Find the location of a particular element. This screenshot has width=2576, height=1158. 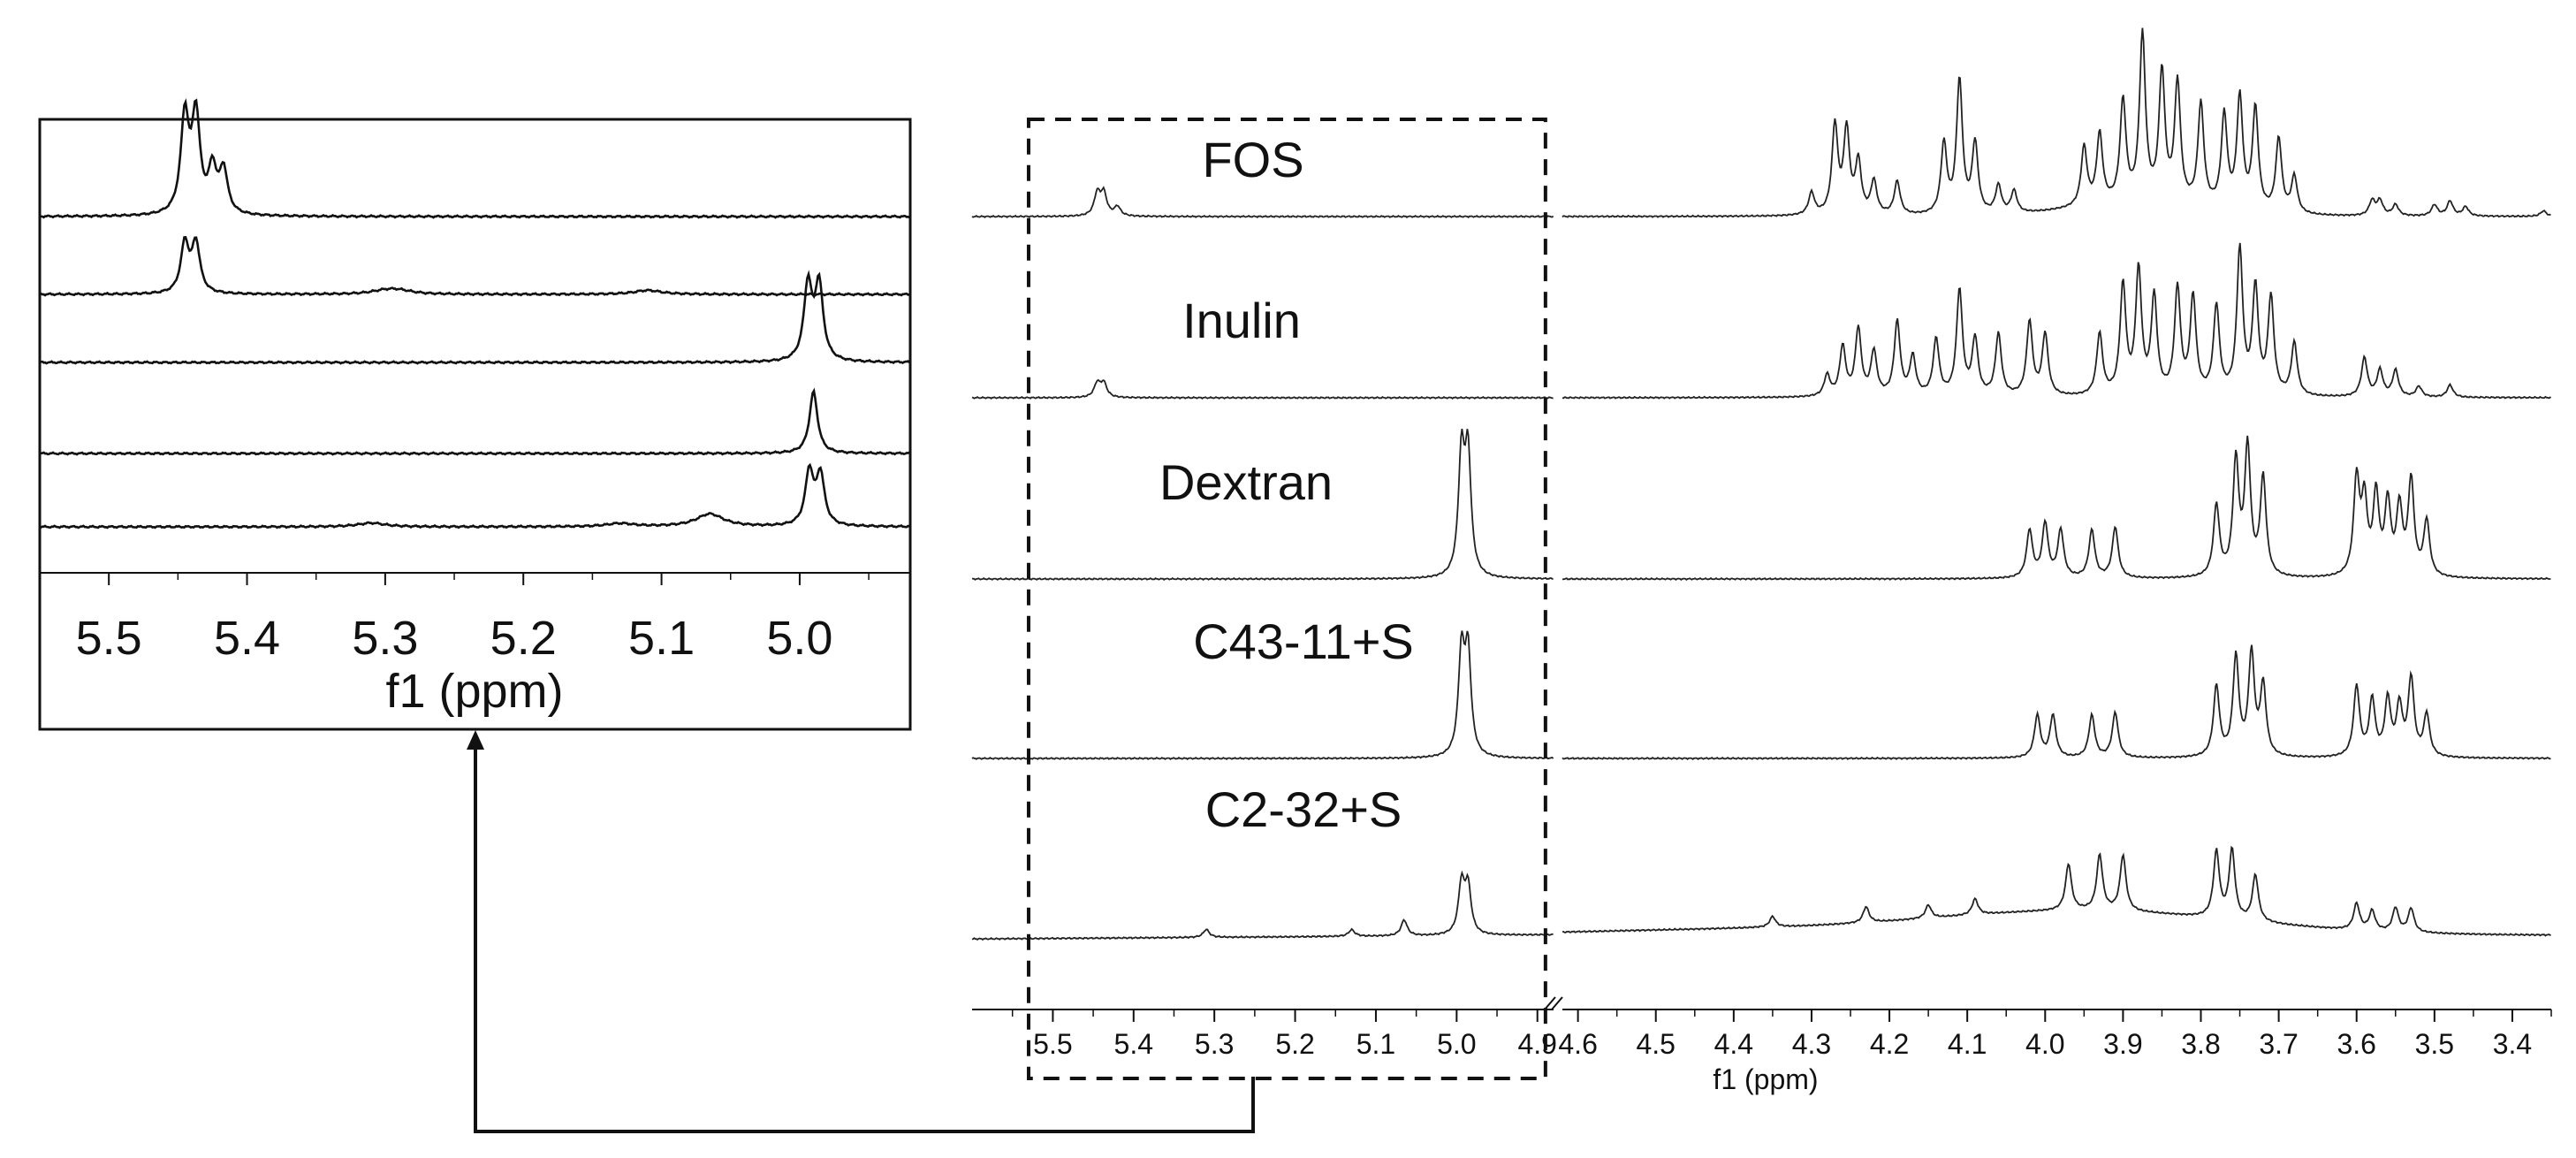

inset-x-axis: 5.5 5.4 5.3 5.2 5.1 5.0 is located at coordinates (454, 619).